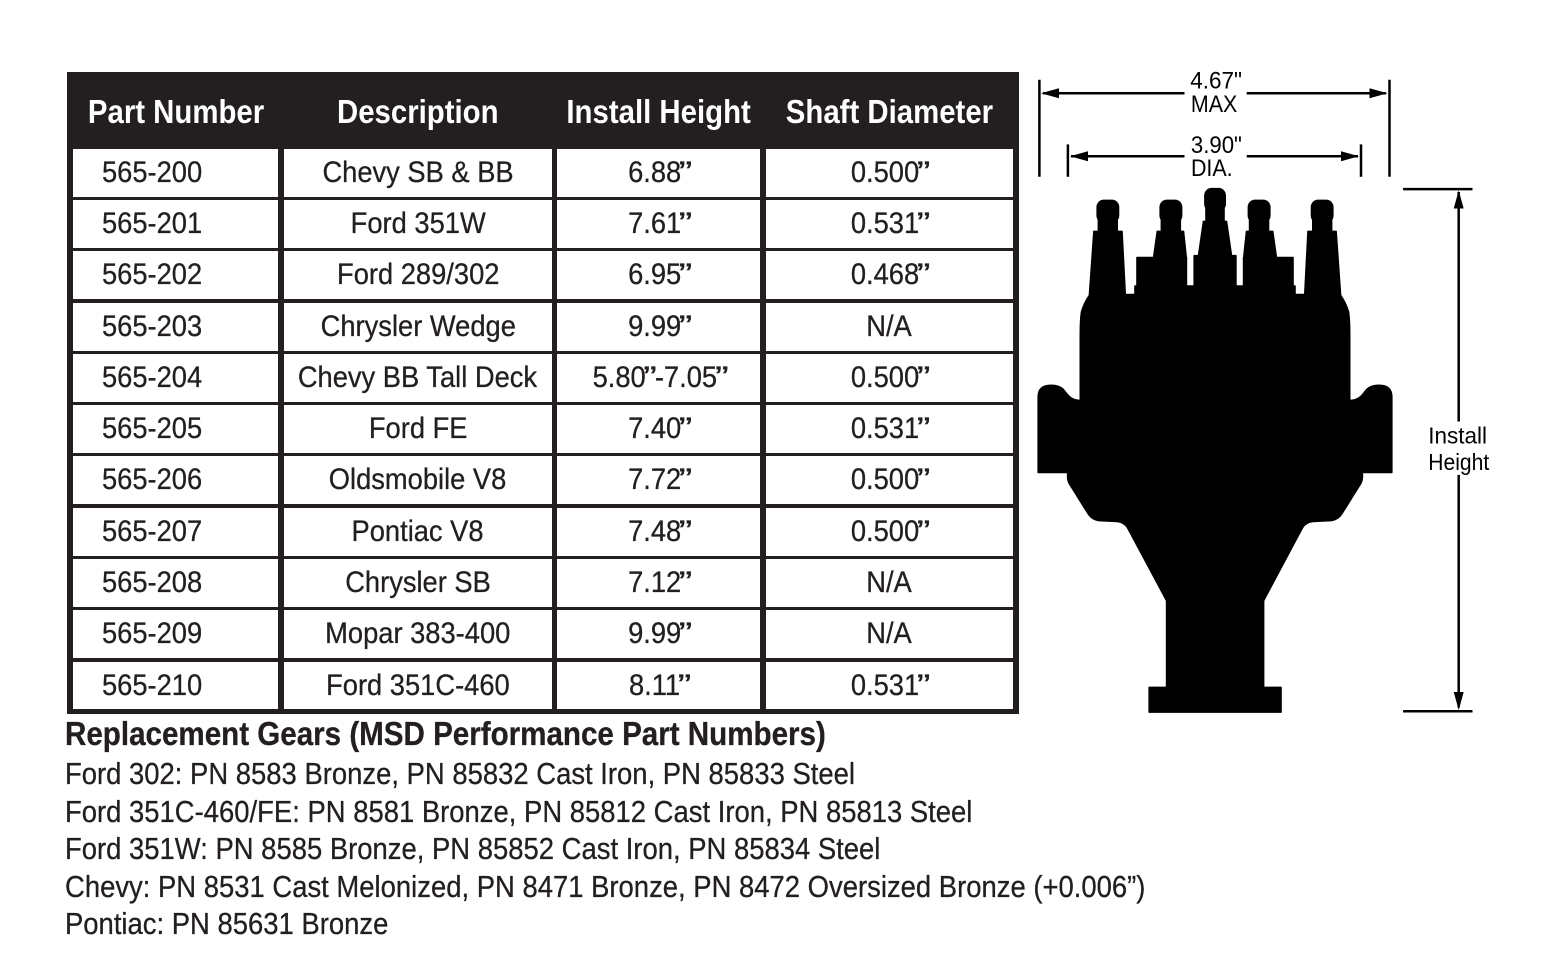  I want to click on svg-text: MAX, so click(1214, 104).